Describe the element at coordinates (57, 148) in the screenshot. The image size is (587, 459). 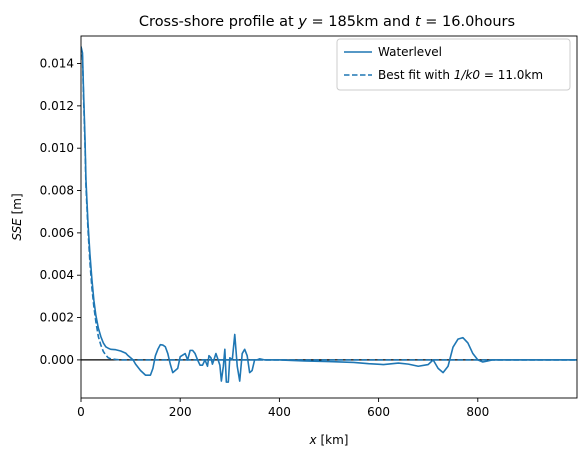
I see `y-tick-label: 0.010` at that location.